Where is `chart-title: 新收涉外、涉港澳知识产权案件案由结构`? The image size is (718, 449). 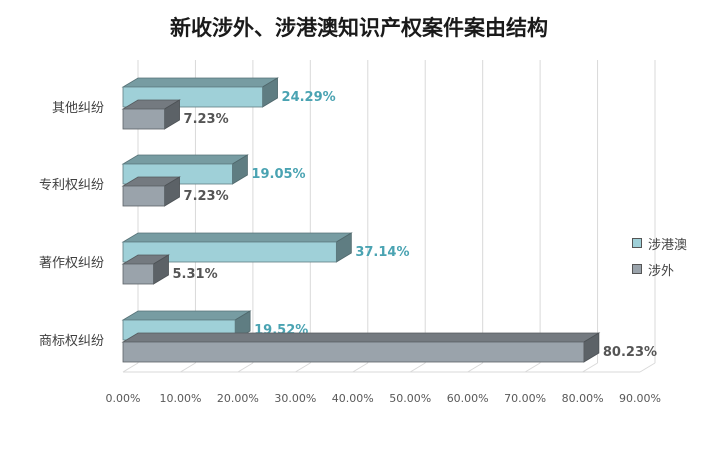 chart-title: 新收涉外、涉港澳知识产权案件案由结构 is located at coordinates (359, 28).